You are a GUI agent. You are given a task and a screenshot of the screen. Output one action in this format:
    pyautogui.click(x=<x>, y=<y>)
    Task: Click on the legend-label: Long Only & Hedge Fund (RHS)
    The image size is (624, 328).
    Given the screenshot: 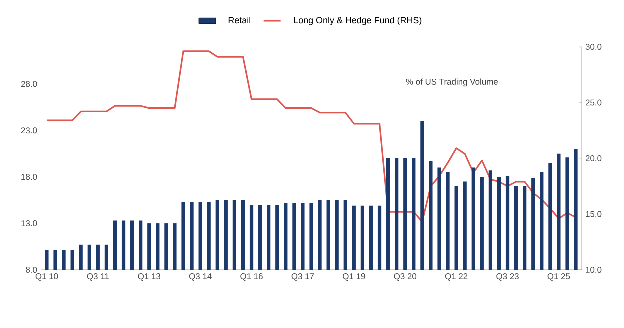 What is the action you would take?
    pyautogui.click(x=358, y=21)
    